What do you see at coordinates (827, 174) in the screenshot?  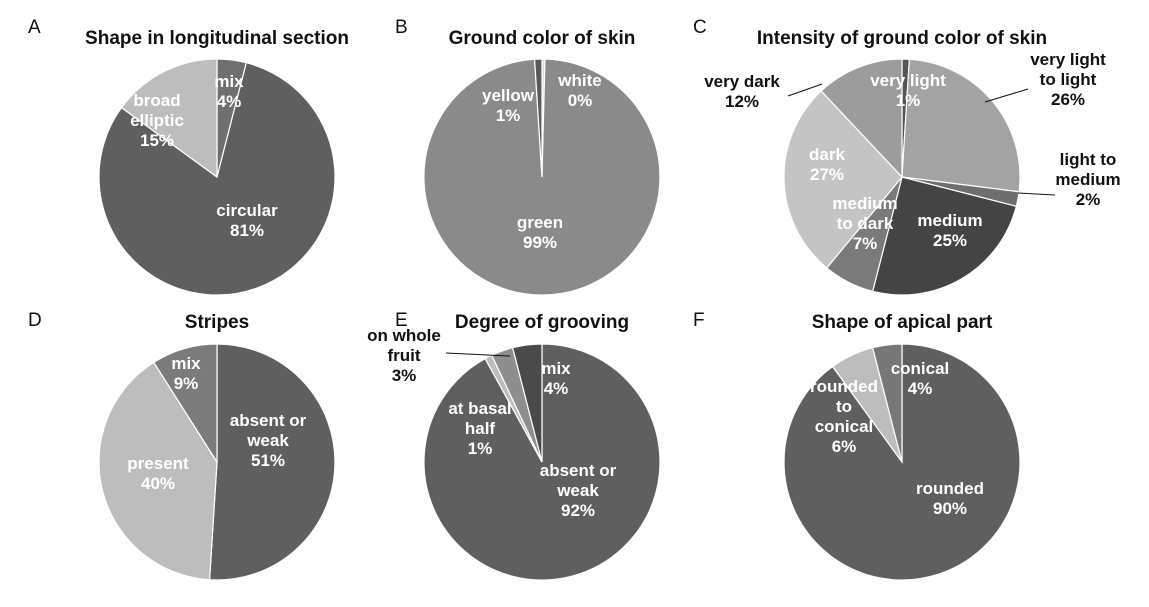 I see `slice-label-line: 27%` at bounding box center [827, 174].